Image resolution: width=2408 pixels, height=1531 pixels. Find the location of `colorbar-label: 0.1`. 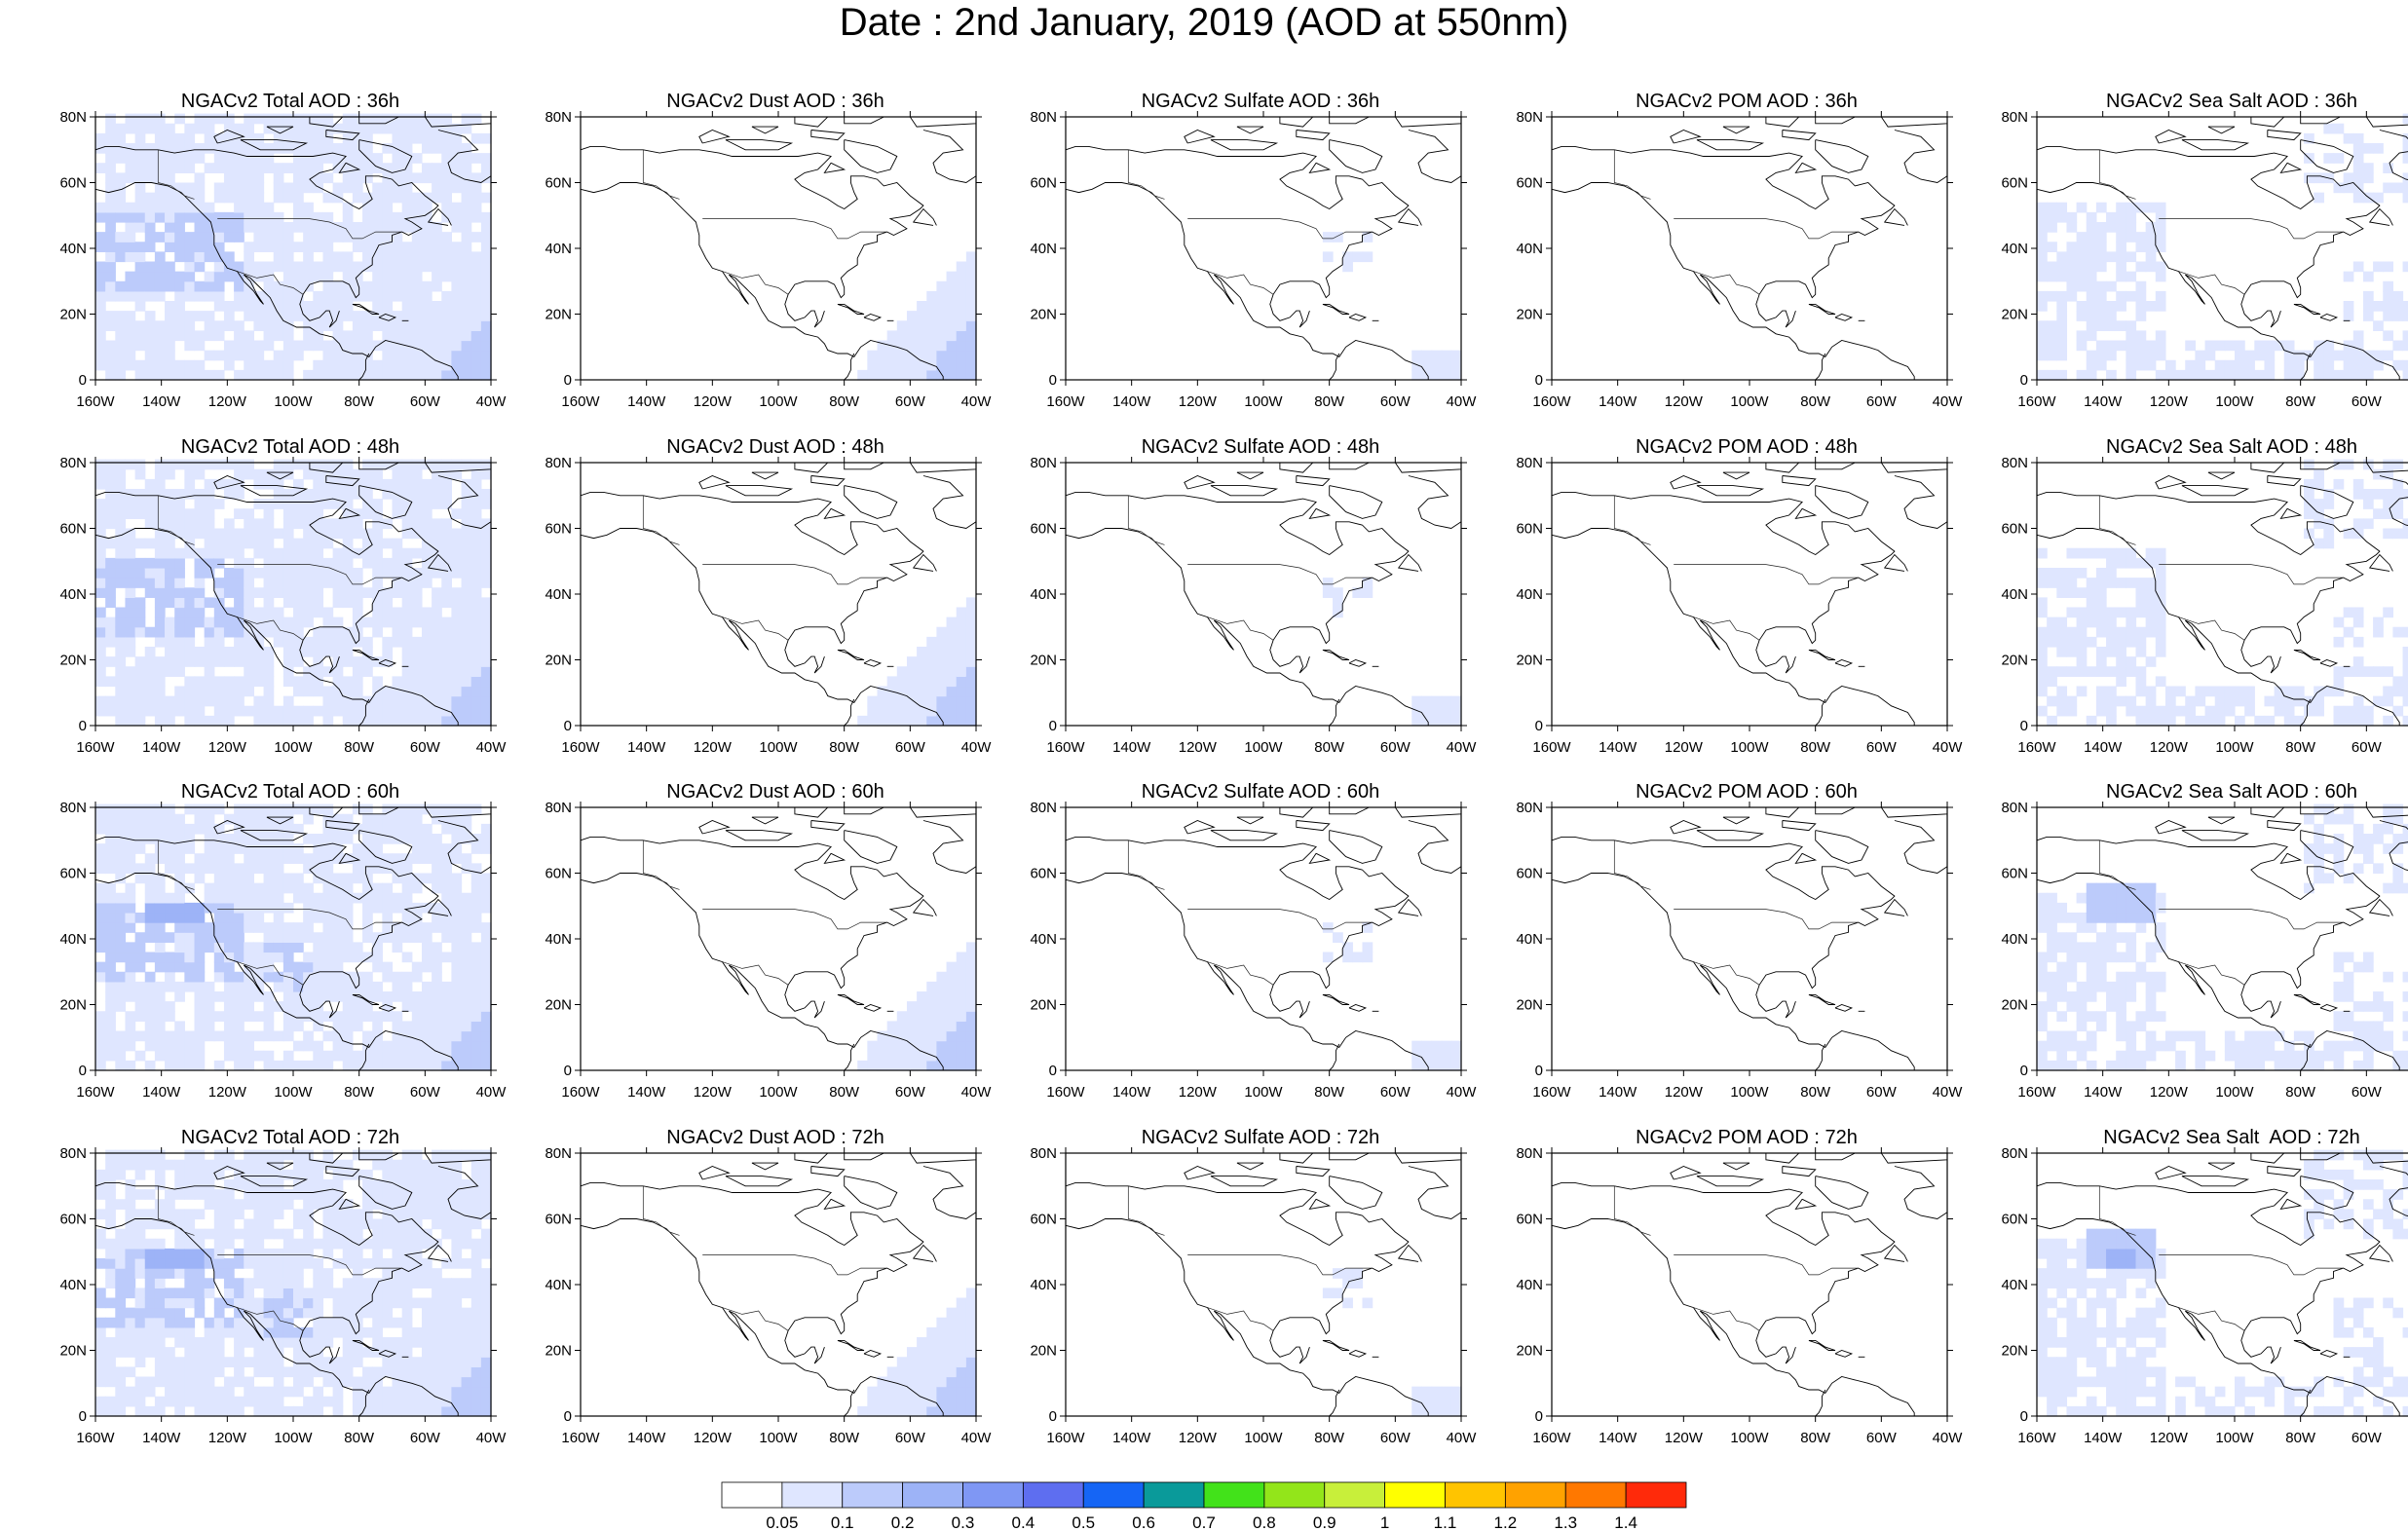

colorbar-label: 0.1 is located at coordinates (842, 1522).